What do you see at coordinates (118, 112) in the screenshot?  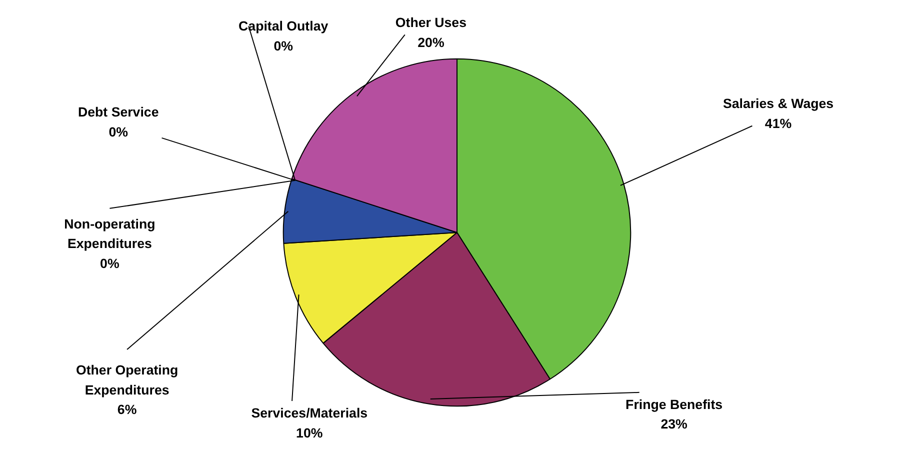 I see `category-label: Debt Service` at bounding box center [118, 112].